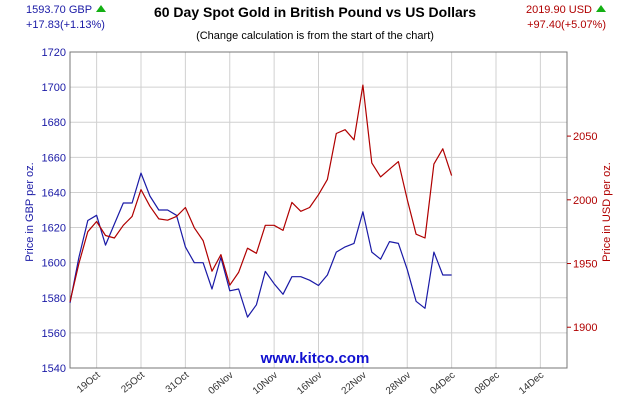 The width and height of the screenshot is (630, 400). Describe the element at coordinates (585, 201) in the screenshot. I see `y2-tick-label: 2000` at that location.